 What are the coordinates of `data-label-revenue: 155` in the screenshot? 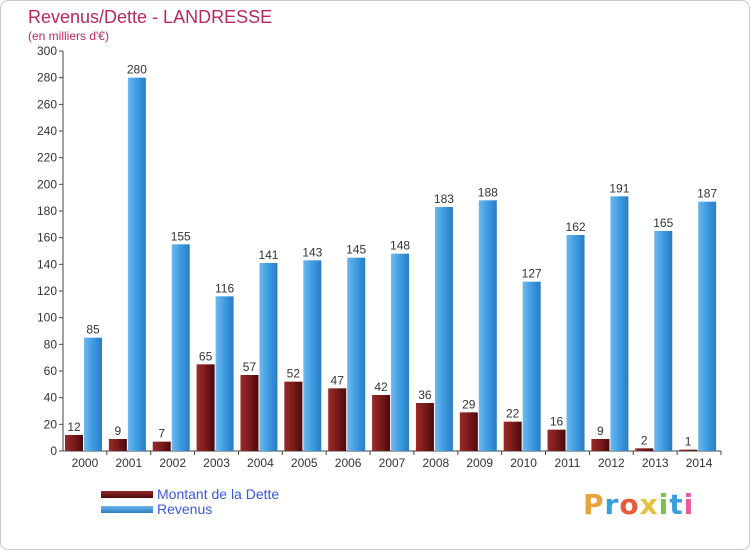 It's located at (181, 236).